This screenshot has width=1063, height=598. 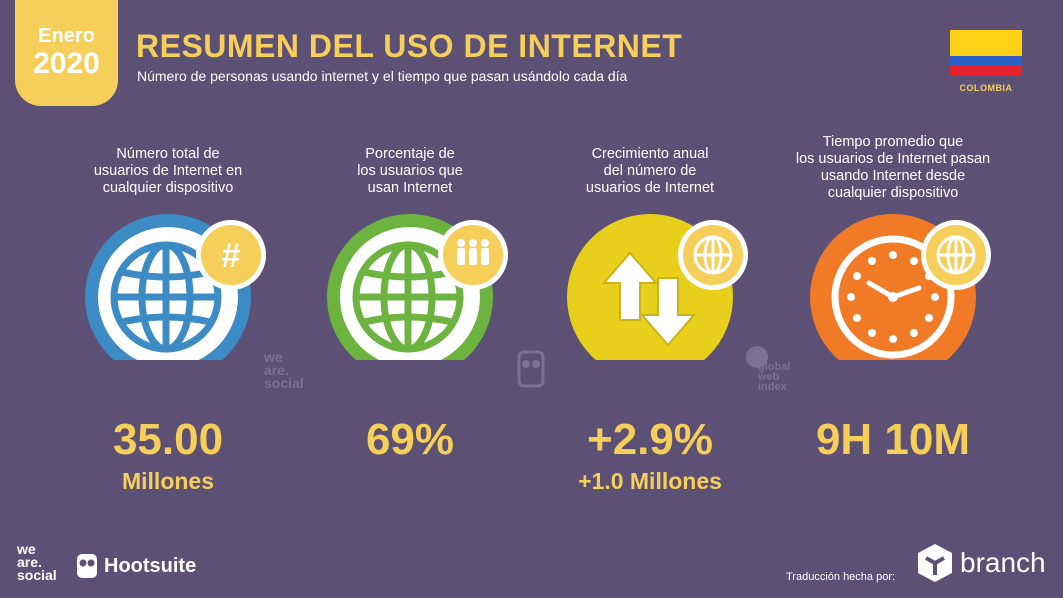 I want to click on page-title: RESUMEN DEL USO DE INTERNET, so click(x=409, y=46).